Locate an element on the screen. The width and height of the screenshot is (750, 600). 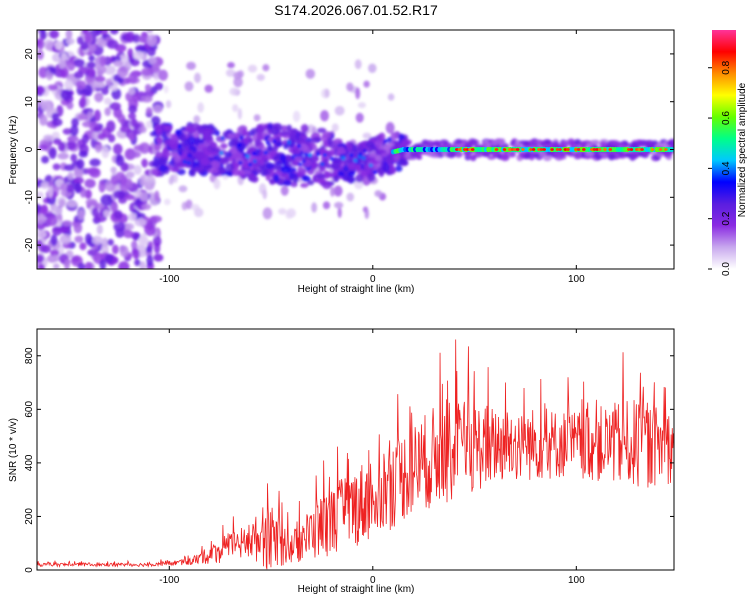
snr-x-tick-label: 0 is located at coordinates (373, 580).